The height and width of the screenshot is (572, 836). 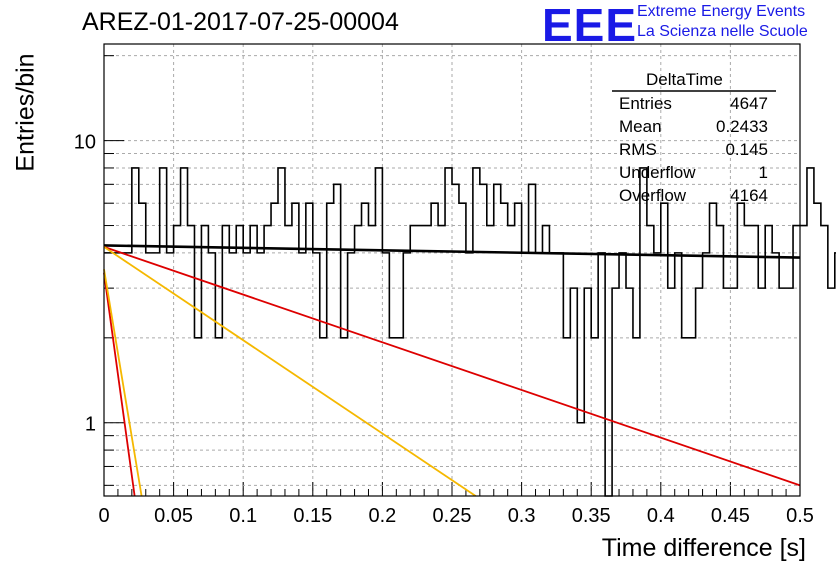 What do you see at coordinates (382, 516) in the screenshot?
I see `x-tick-label: 0.2` at bounding box center [382, 516].